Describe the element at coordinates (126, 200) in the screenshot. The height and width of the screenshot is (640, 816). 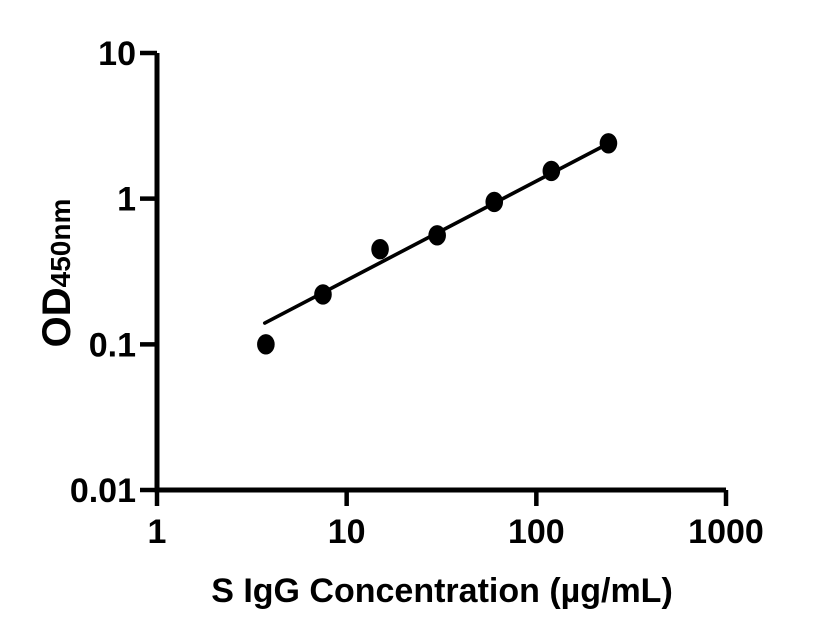
I see `y-tick-label: 1` at that location.